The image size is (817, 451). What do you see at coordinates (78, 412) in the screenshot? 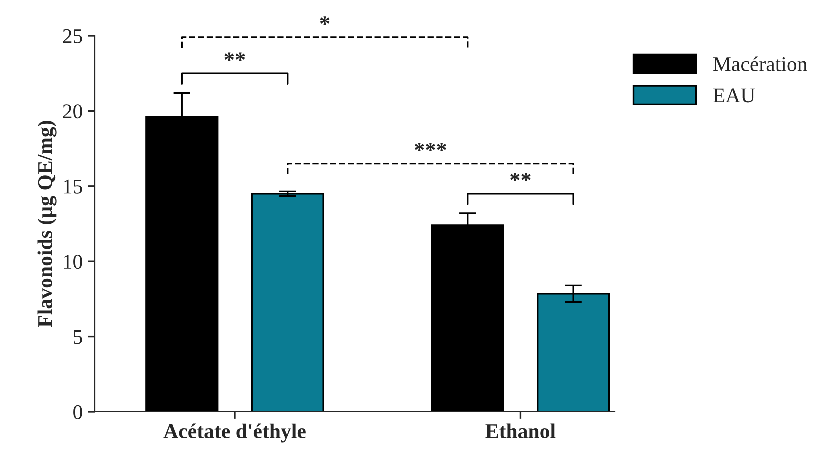
I see `y-tick-label: 0` at bounding box center [78, 412].